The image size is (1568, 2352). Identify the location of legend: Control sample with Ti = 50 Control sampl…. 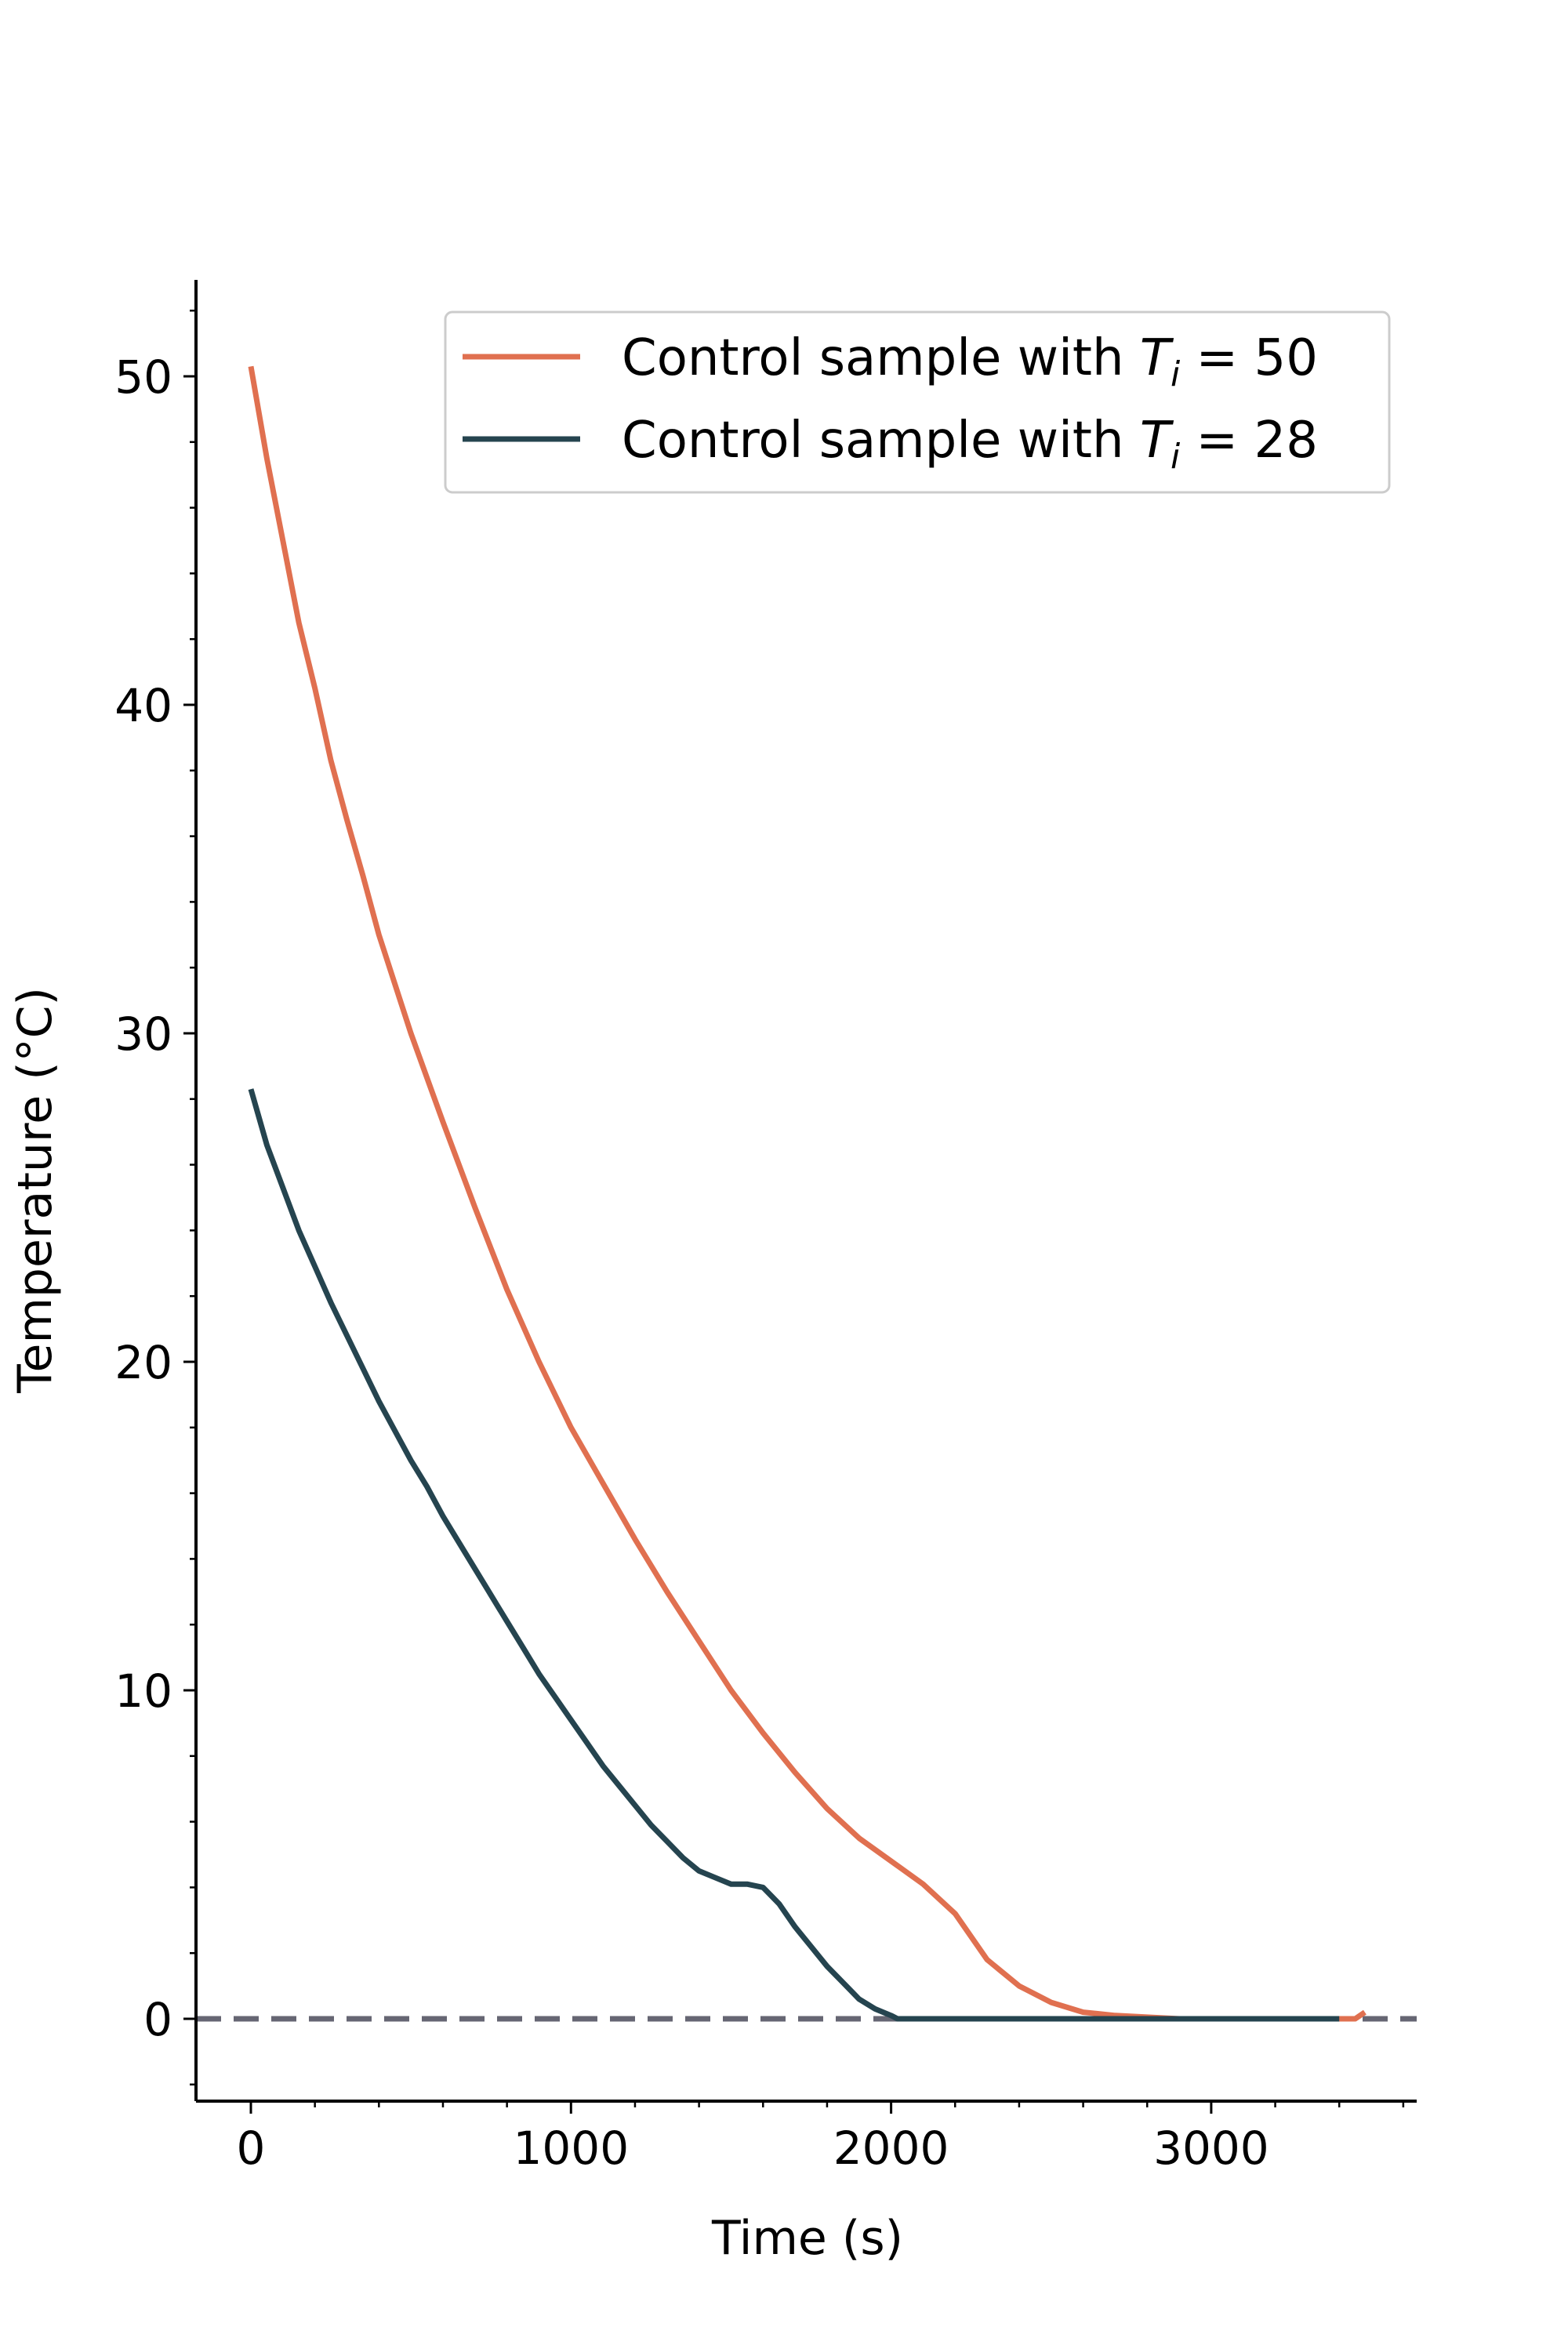
(917, 402).